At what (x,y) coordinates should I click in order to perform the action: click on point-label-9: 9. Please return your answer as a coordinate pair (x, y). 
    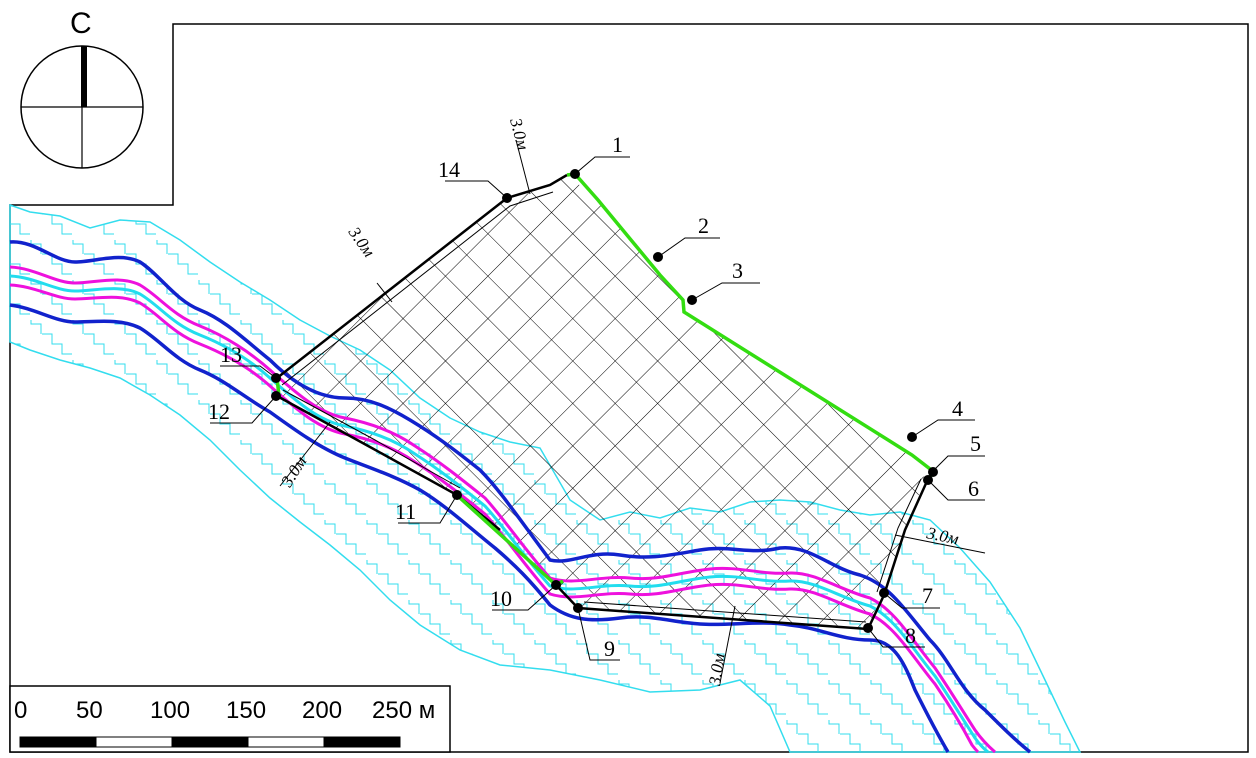
    Looking at the image, I should click on (609, 648).